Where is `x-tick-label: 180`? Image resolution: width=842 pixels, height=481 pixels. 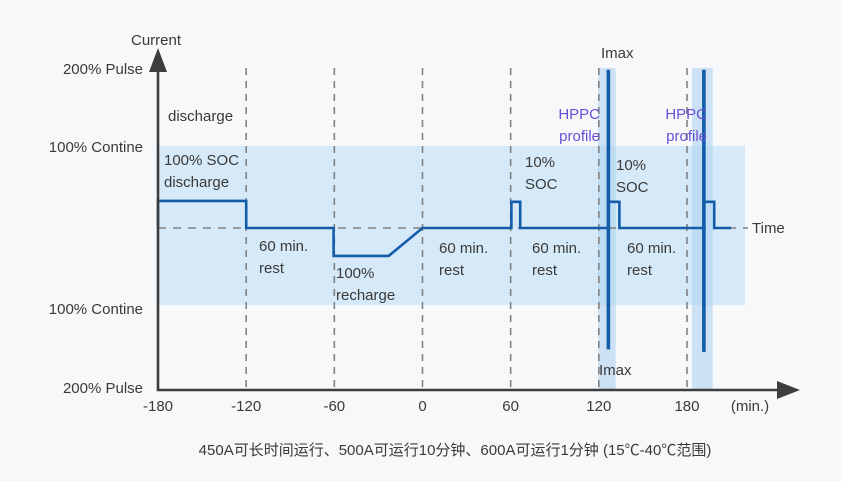 x-tick-label: 180 is located at coordinates (687, 406).